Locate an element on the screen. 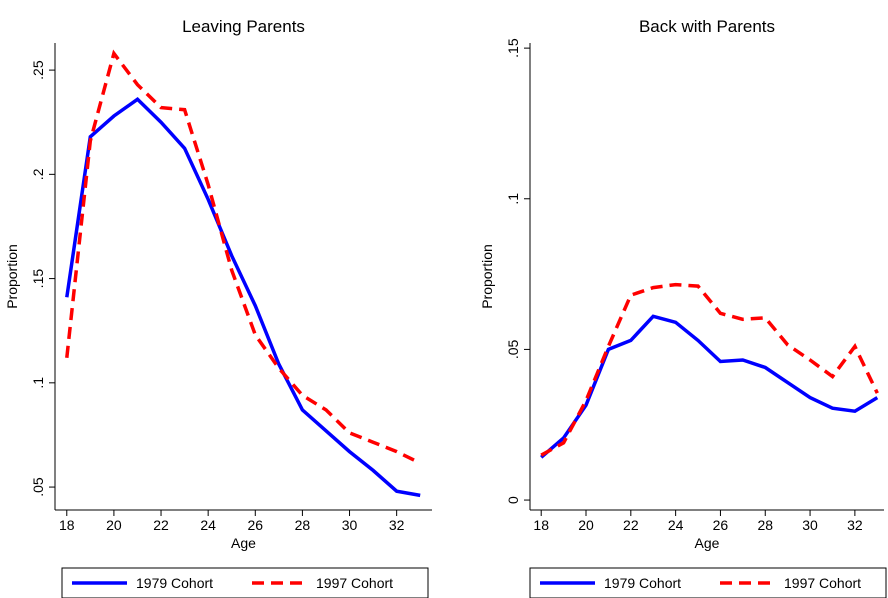  chart-title: Back with Parents is located at coordinates (707, 26).